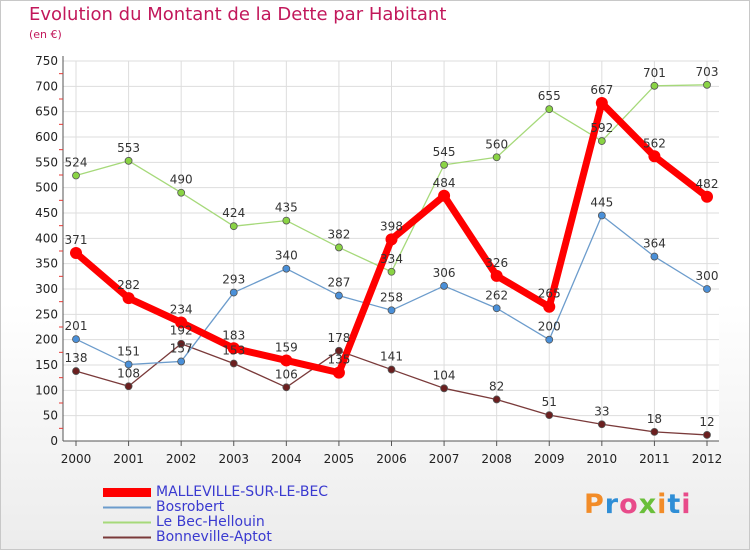 This screenshot has height=551, width=750. I want to click on x-tick-label: 2005, so click(339, 459).